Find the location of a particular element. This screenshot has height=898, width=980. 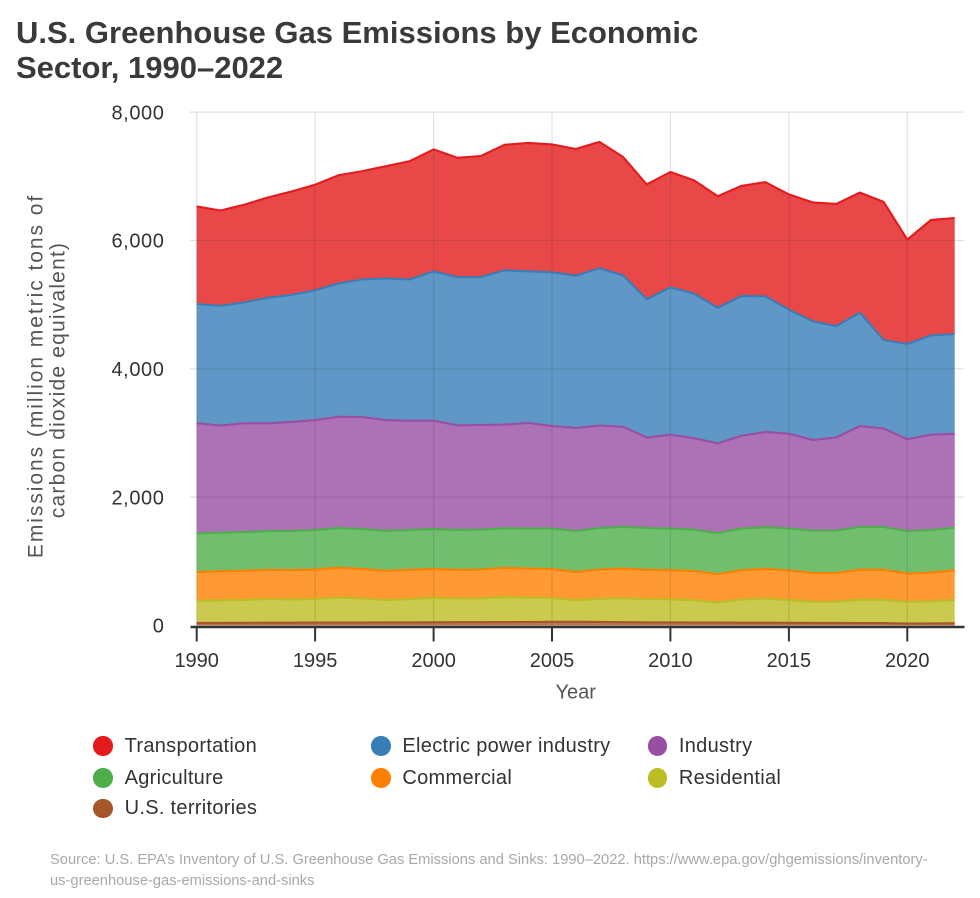

svg-text: 2000 is located at coordinates (433, 661).